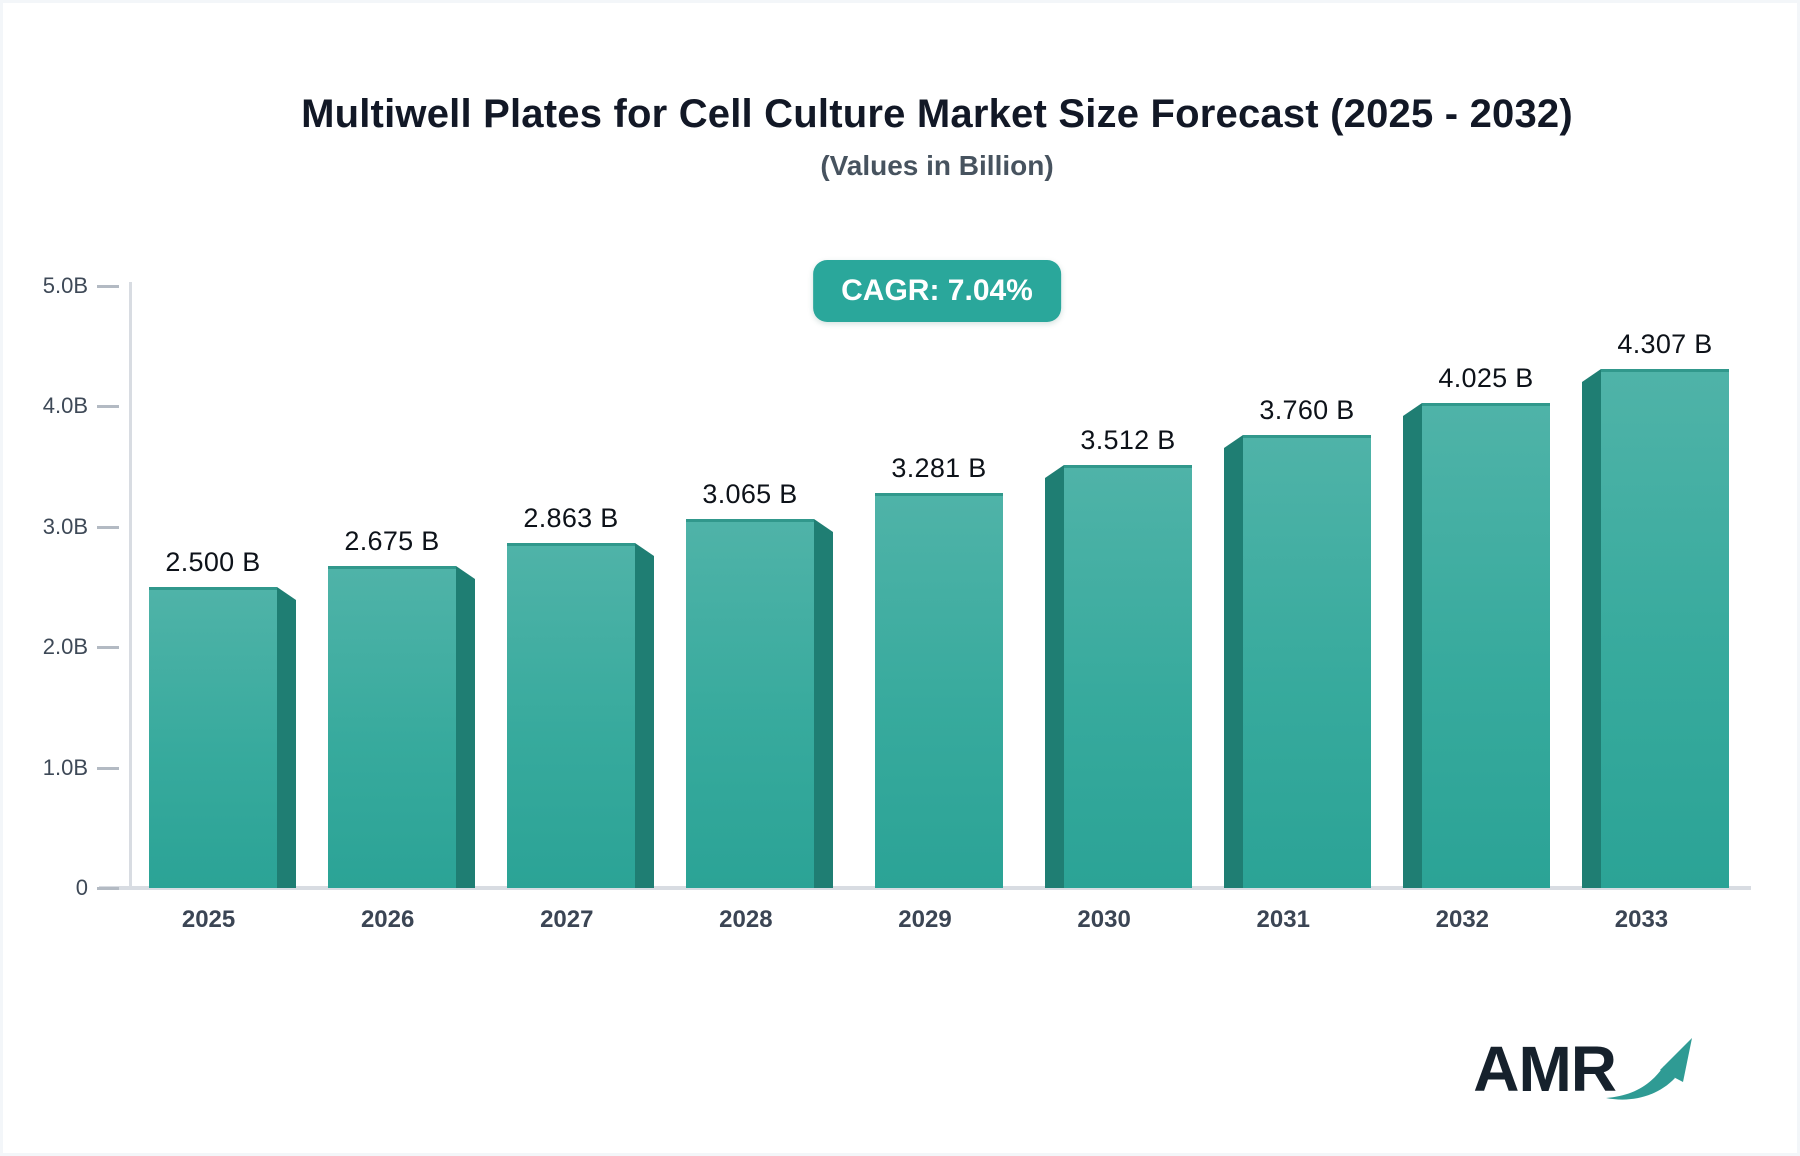  What do you see at coordinates (392, 541) in the screenshot?
I see `bar-value-2026: 2.675 B` at bounding box center [392, 541].